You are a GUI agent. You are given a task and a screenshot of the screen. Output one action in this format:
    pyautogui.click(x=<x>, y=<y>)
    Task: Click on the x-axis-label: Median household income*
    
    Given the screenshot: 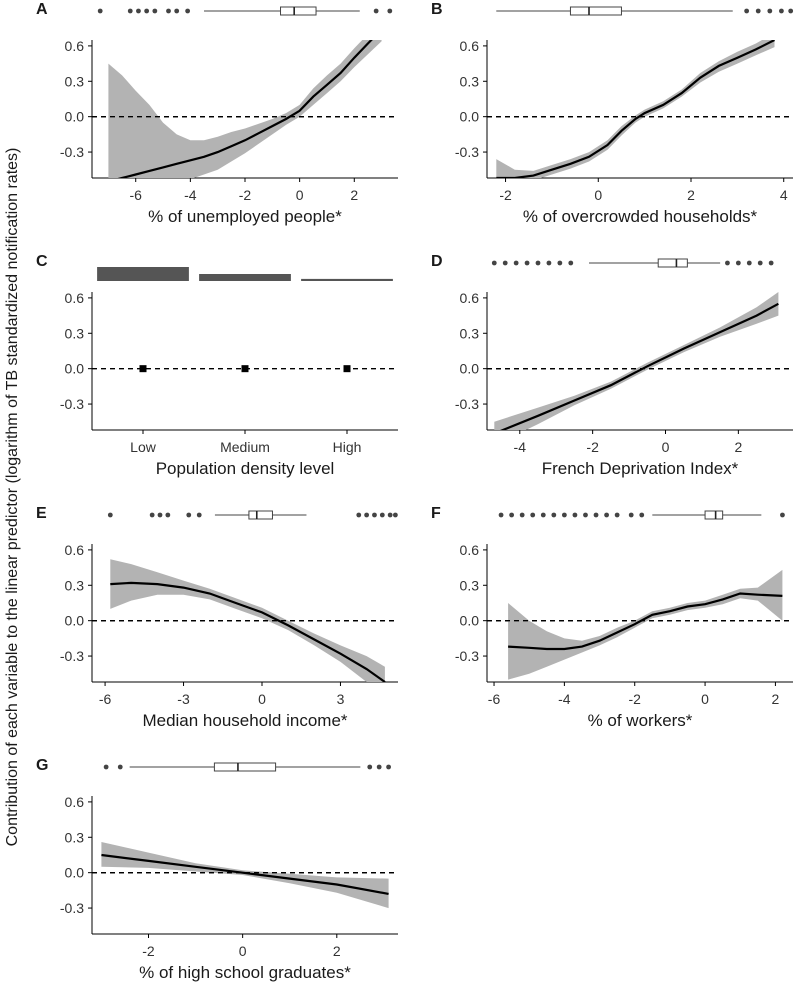 What is the action you would take?
    pyautogui.click(x=244, y=720)
    